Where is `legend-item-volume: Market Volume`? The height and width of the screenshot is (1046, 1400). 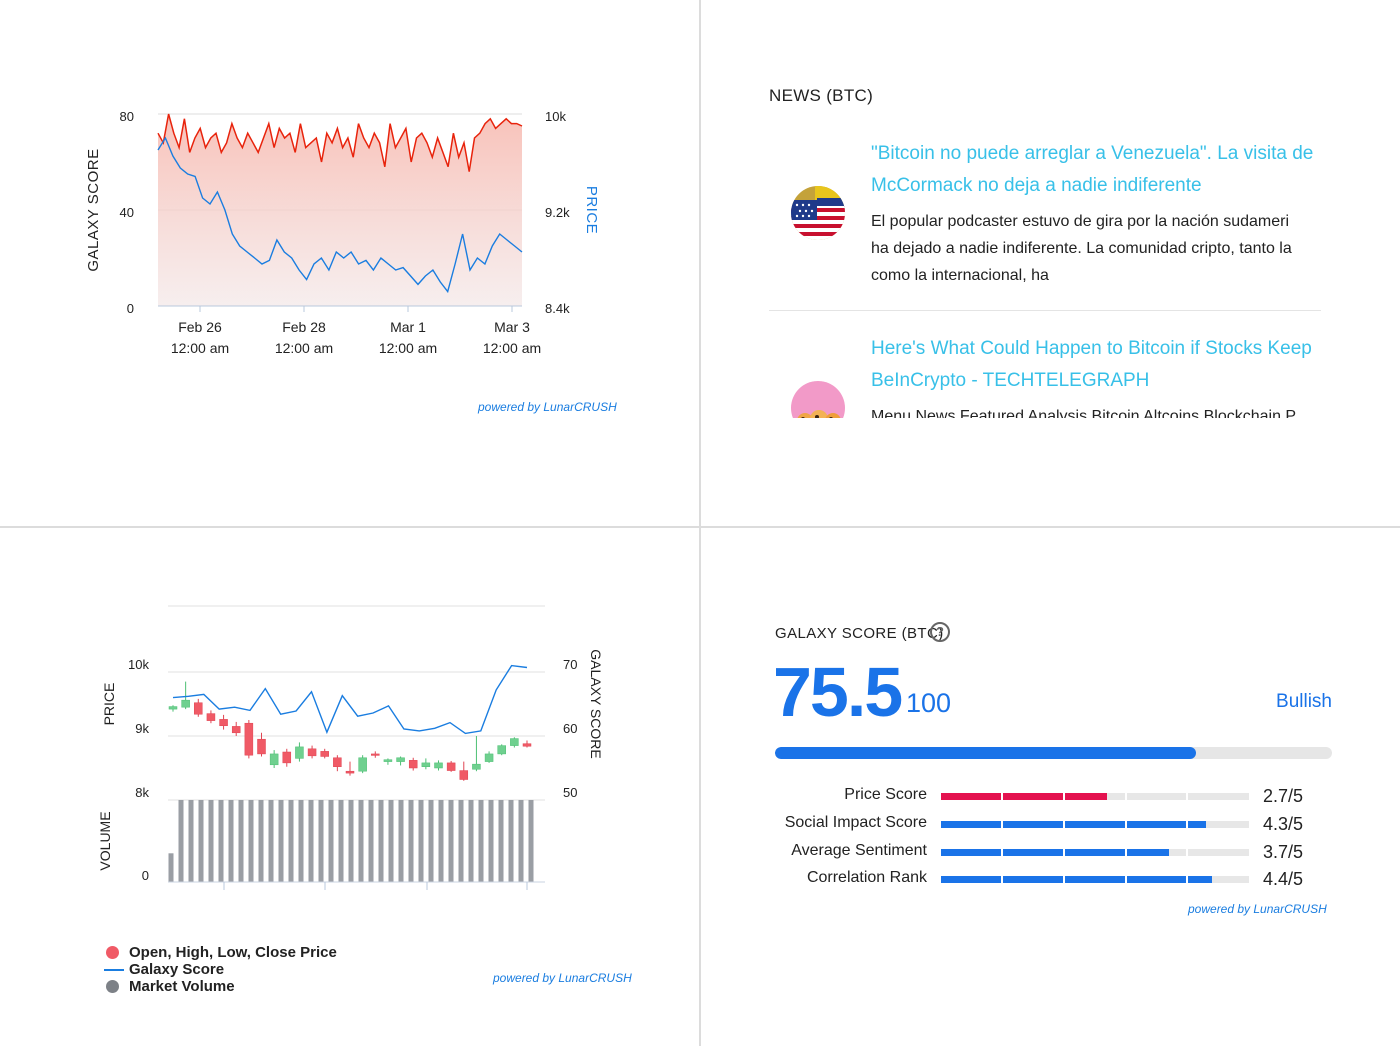
legend-item-volume: Market Volume is located at coordinates (220, 986).